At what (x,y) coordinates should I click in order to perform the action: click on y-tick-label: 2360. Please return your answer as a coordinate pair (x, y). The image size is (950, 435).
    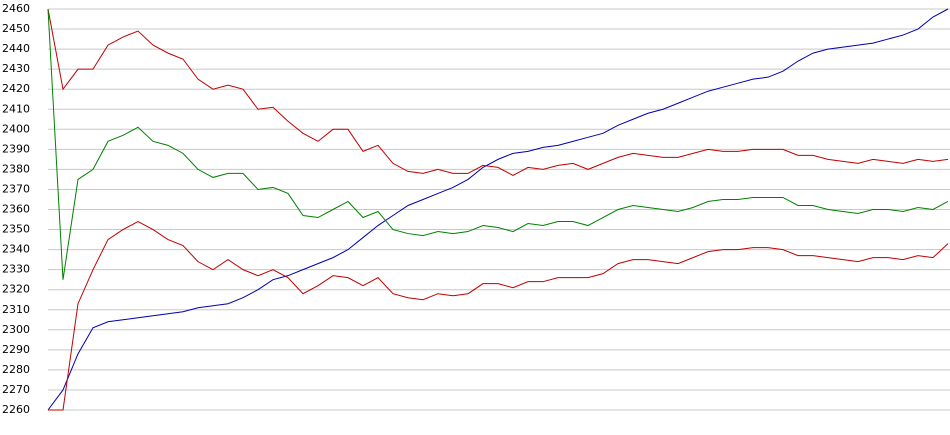
    Looking at the image, I should click on (16, 209).